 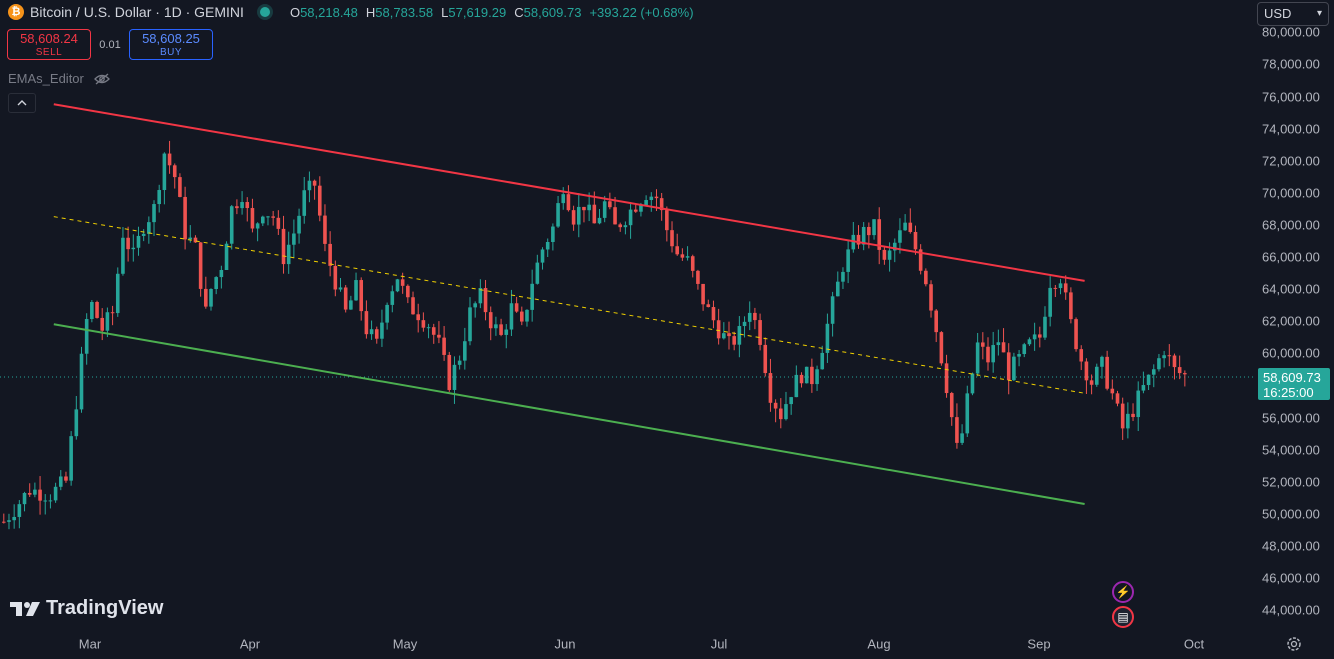 I want to click on low-value: 57,619.29, so click(x=477, y=12).